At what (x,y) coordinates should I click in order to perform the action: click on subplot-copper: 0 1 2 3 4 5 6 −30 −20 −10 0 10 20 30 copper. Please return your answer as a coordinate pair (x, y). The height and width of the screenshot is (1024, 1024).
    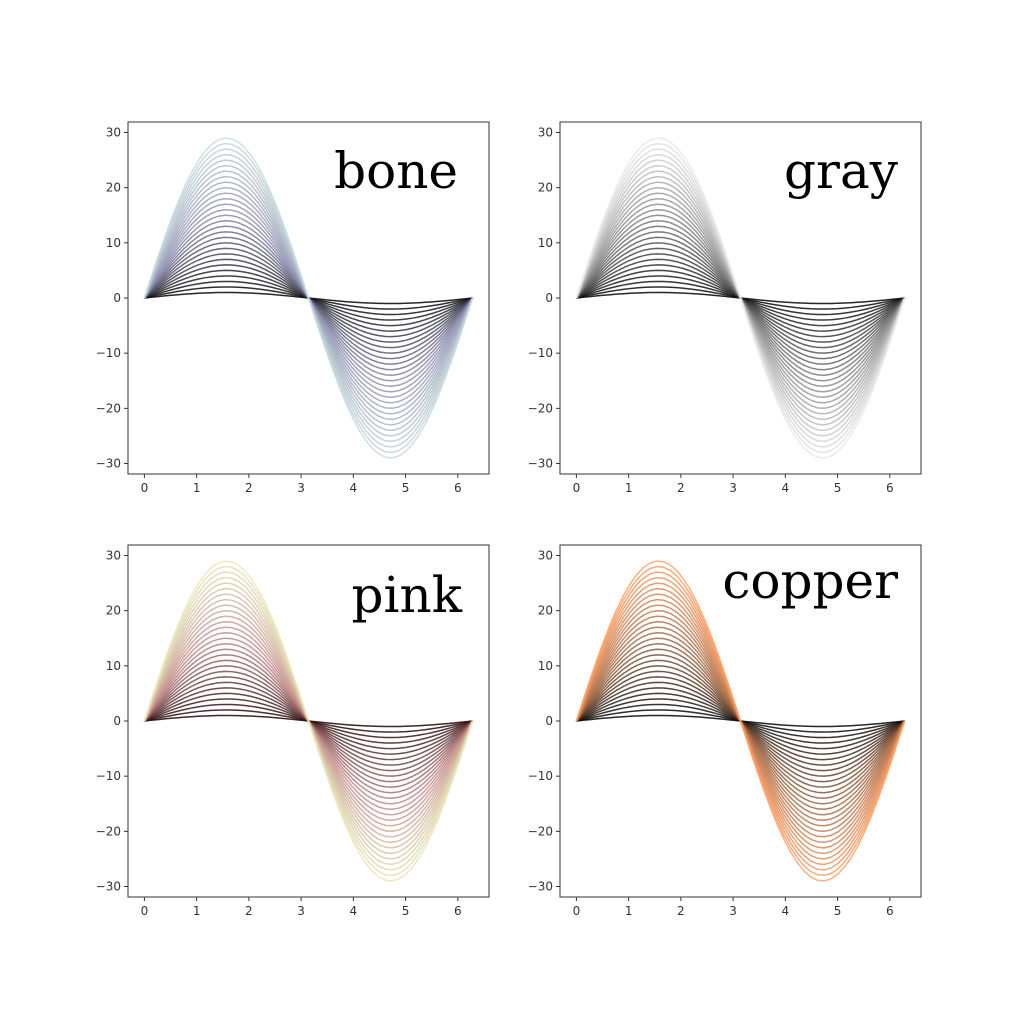
    Looking at the image, I should click on (725, 731).